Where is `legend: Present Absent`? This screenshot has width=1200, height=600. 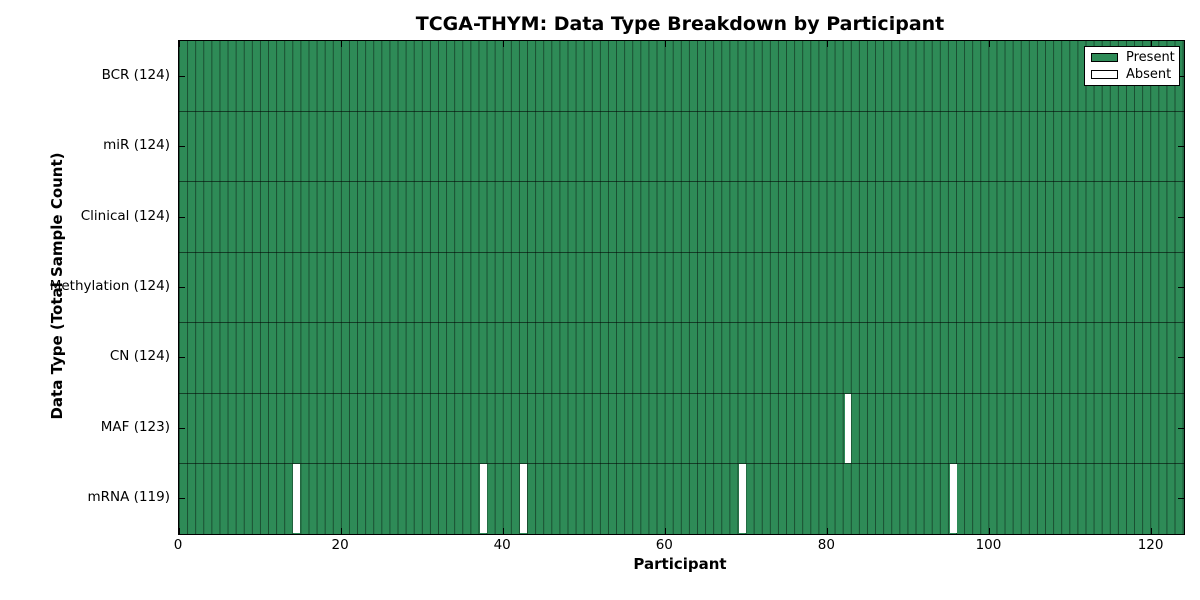 legend: Present Absent is located at coordinates (1132, 66).